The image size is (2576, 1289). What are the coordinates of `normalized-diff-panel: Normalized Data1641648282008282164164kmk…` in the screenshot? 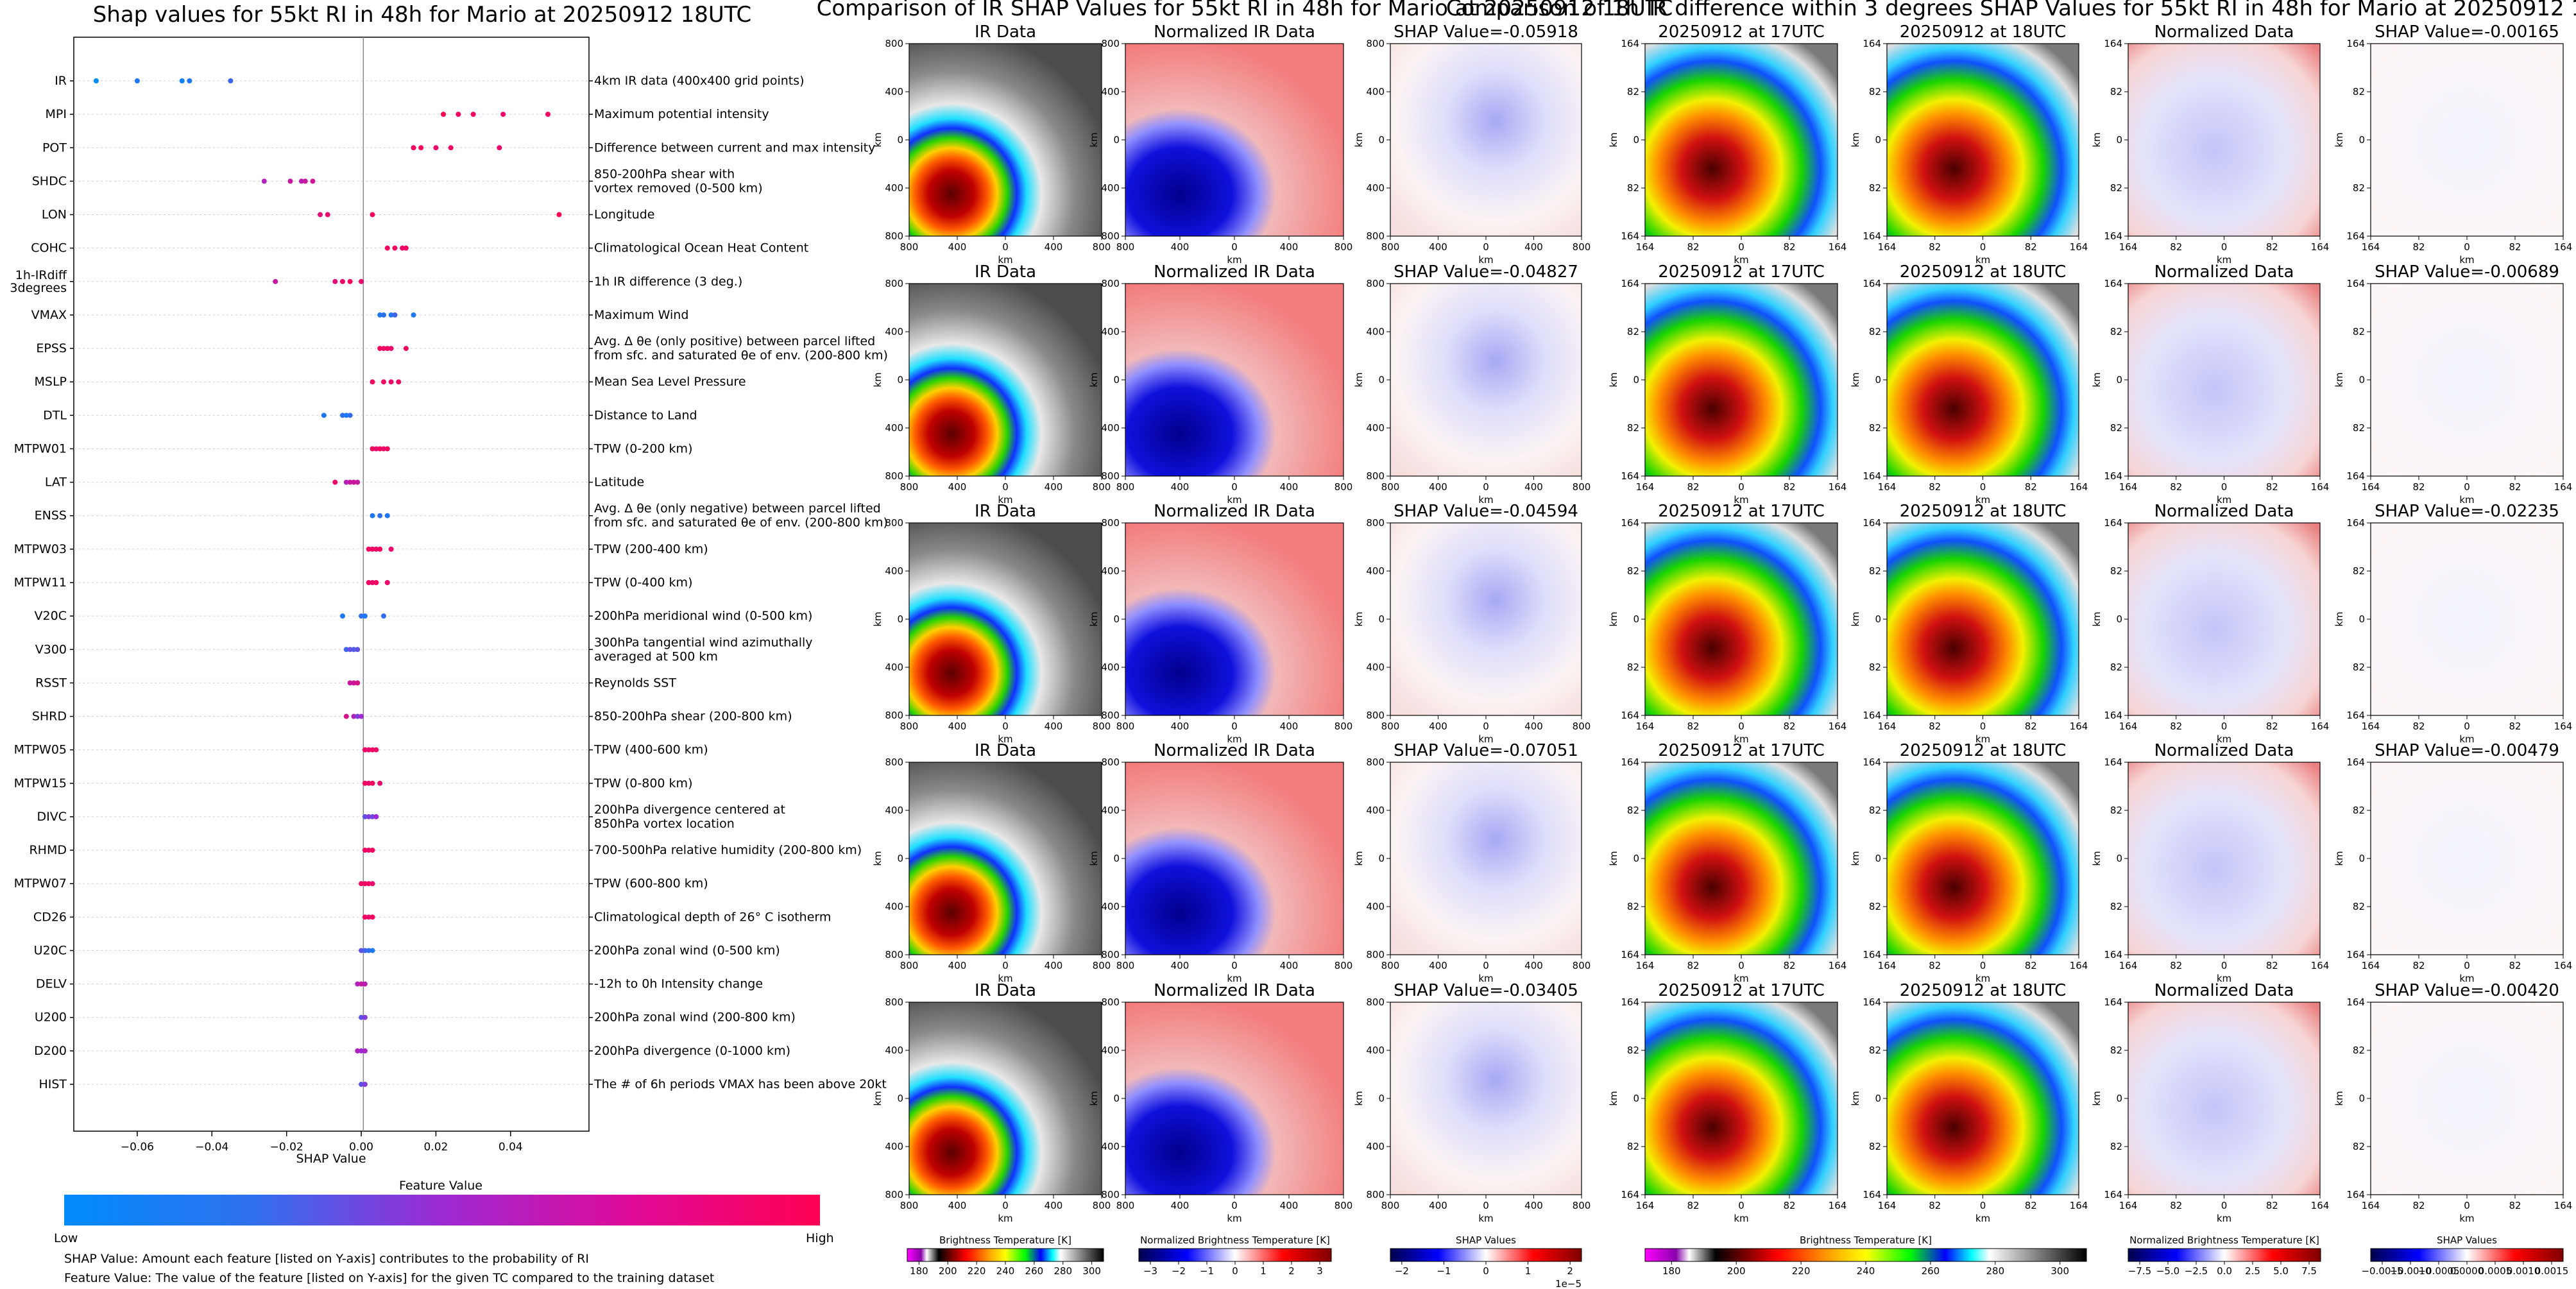 It's located at (2210, 384).